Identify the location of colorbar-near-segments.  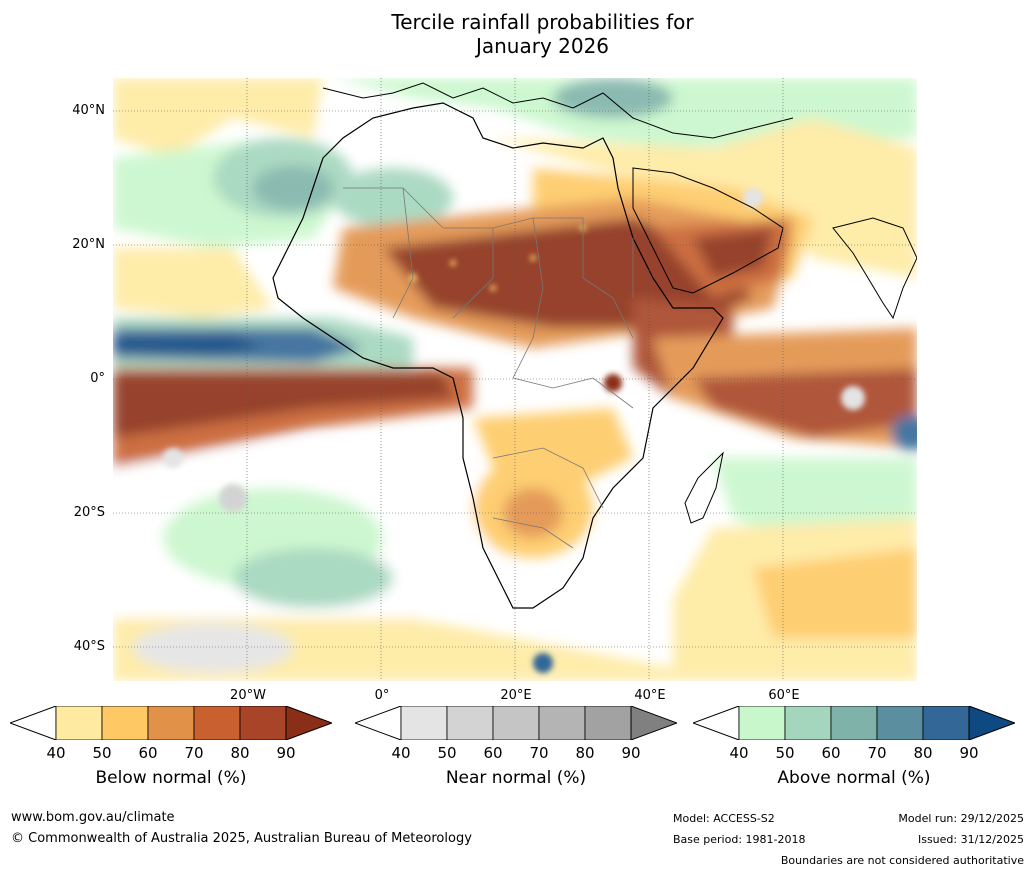
(516, 723).